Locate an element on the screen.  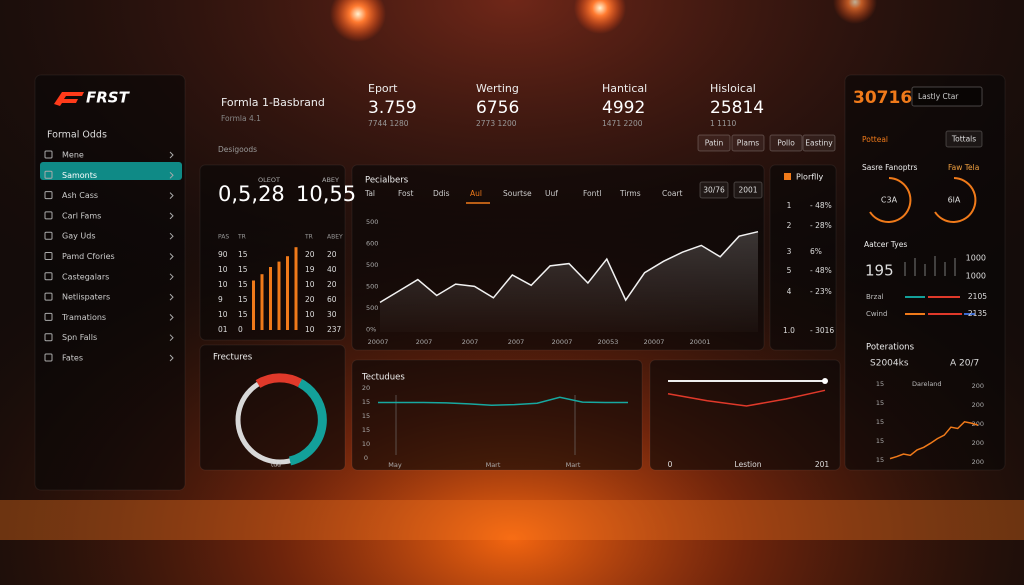
panel-title: Aatcer Tyes is located at coordinates (885, 244).